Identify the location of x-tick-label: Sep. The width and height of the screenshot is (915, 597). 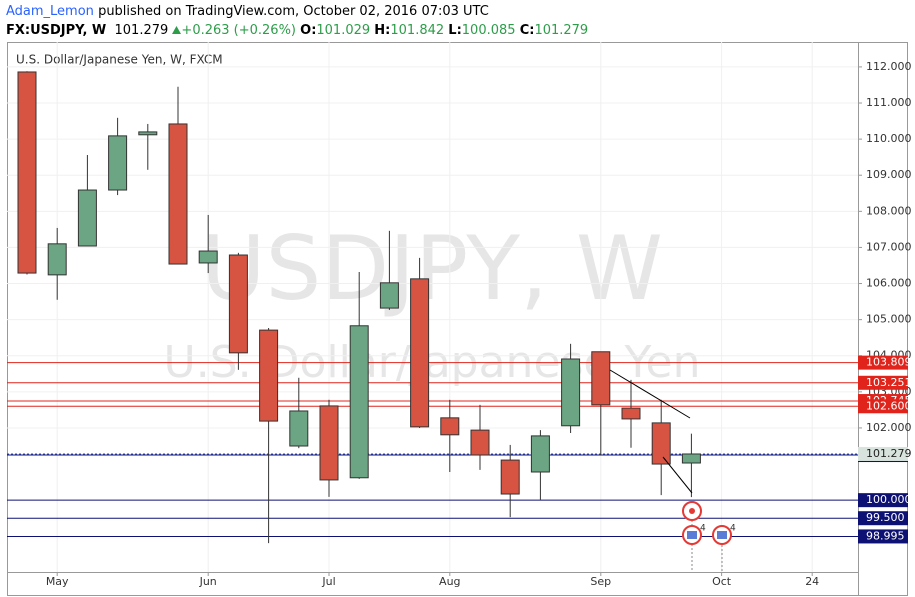
(600, 581).